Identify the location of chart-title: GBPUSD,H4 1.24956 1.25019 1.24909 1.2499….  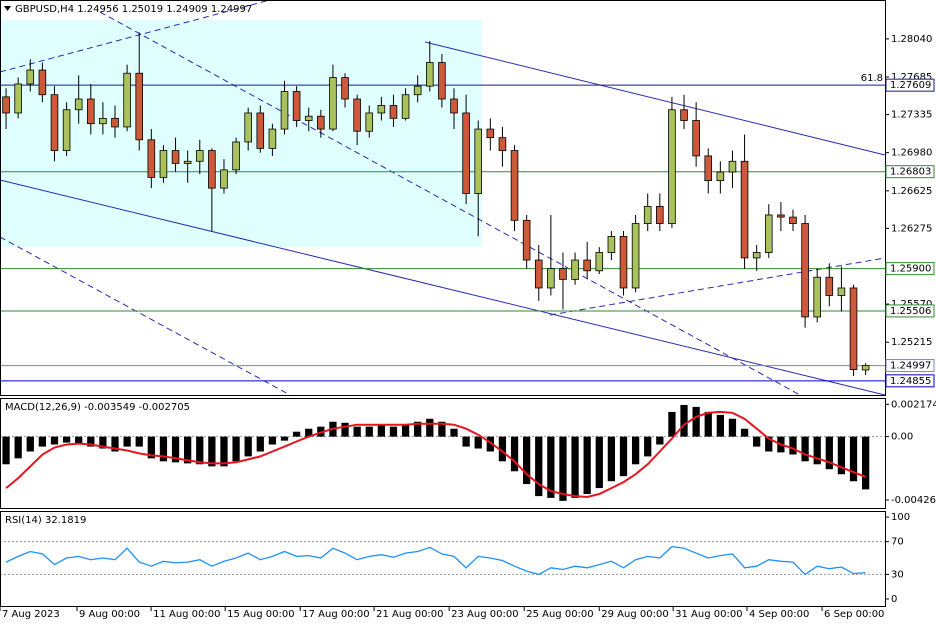
(133, 9).